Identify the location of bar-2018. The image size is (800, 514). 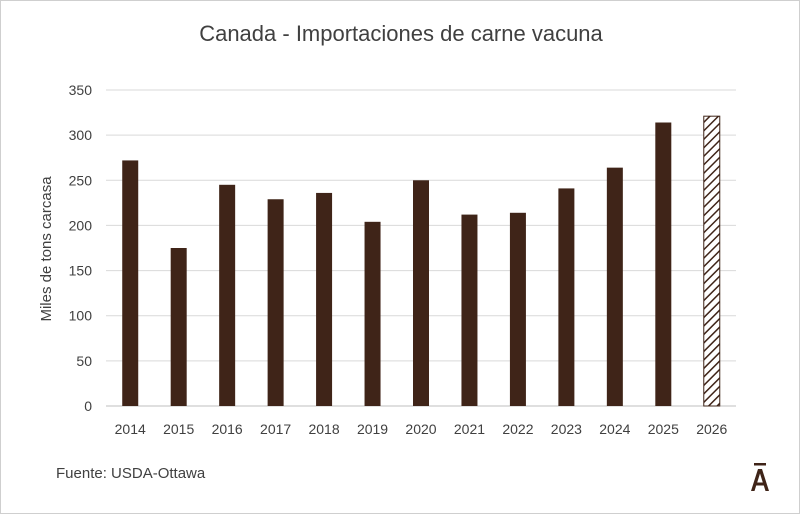
(324, 299).